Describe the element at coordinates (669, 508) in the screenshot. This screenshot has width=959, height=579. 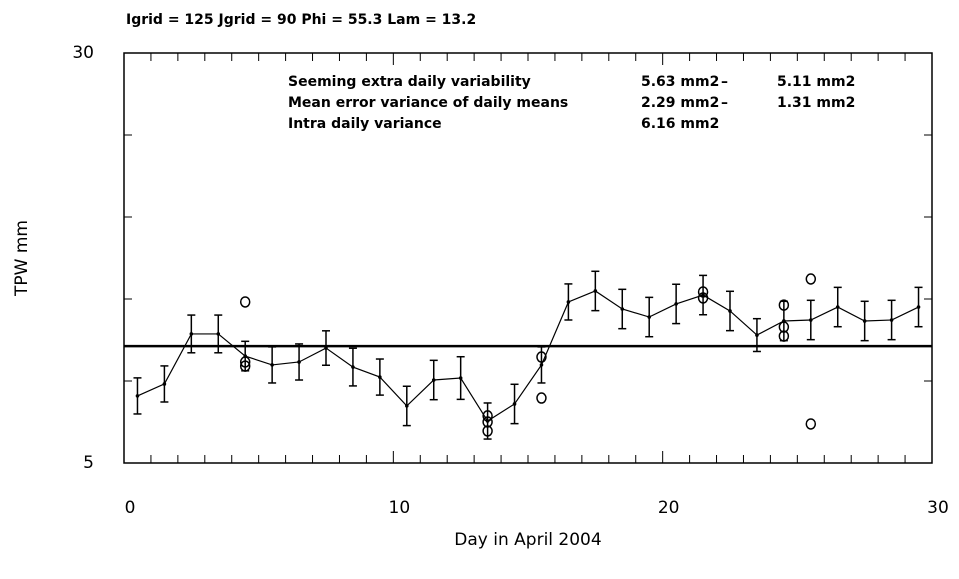
I see `x-tick-label: 20` at that location.